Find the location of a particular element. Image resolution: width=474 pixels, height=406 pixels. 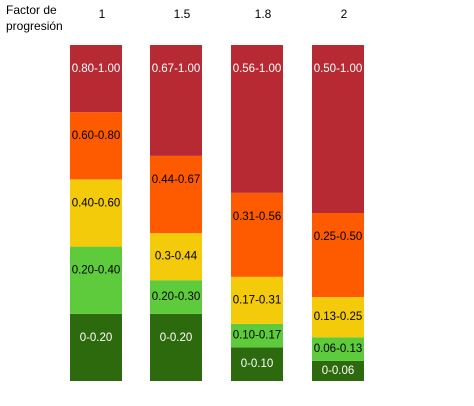

value-label: 0.44-0.67 is located at coordinates (176, 180).